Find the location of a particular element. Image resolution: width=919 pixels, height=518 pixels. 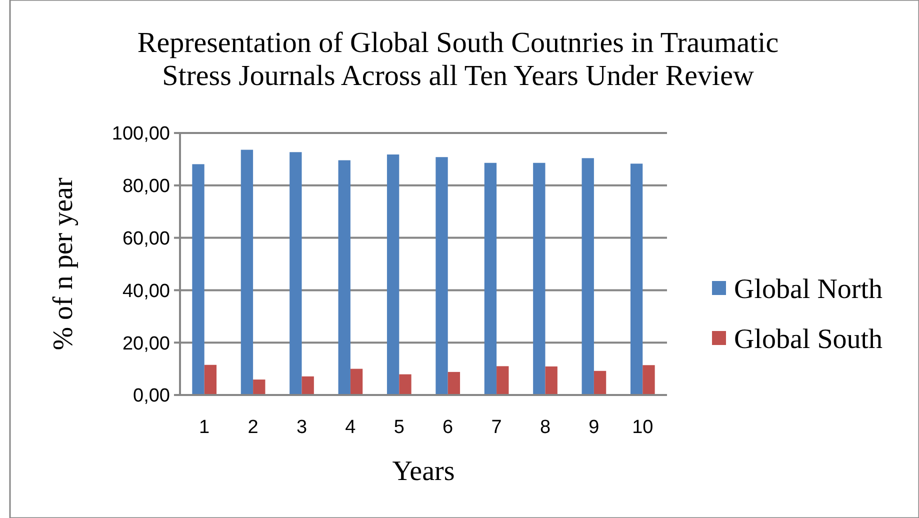

x-tick-label: 3 is located at coordinates (302, 427).